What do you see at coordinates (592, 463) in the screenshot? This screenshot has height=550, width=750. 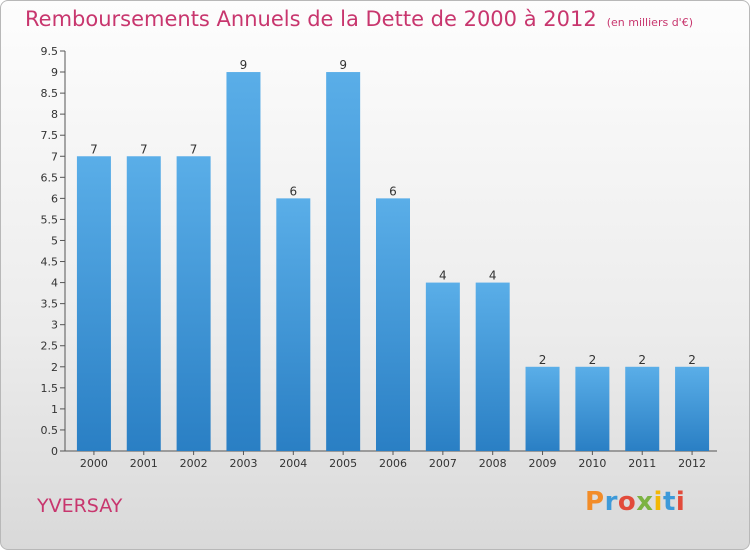 I see `x-tick-label: 2010` at bounding box center [592, 463].